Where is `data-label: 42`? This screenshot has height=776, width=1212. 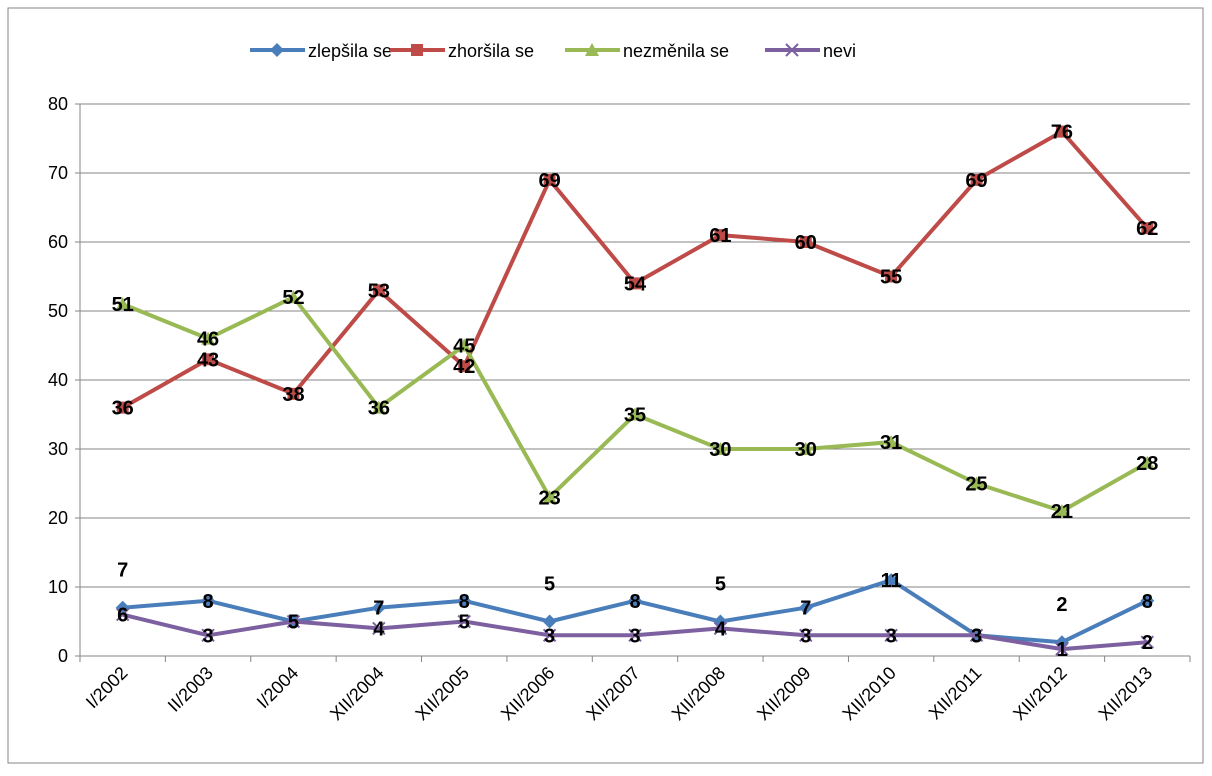 data-label: 42 is located at coordinates (464, 367).